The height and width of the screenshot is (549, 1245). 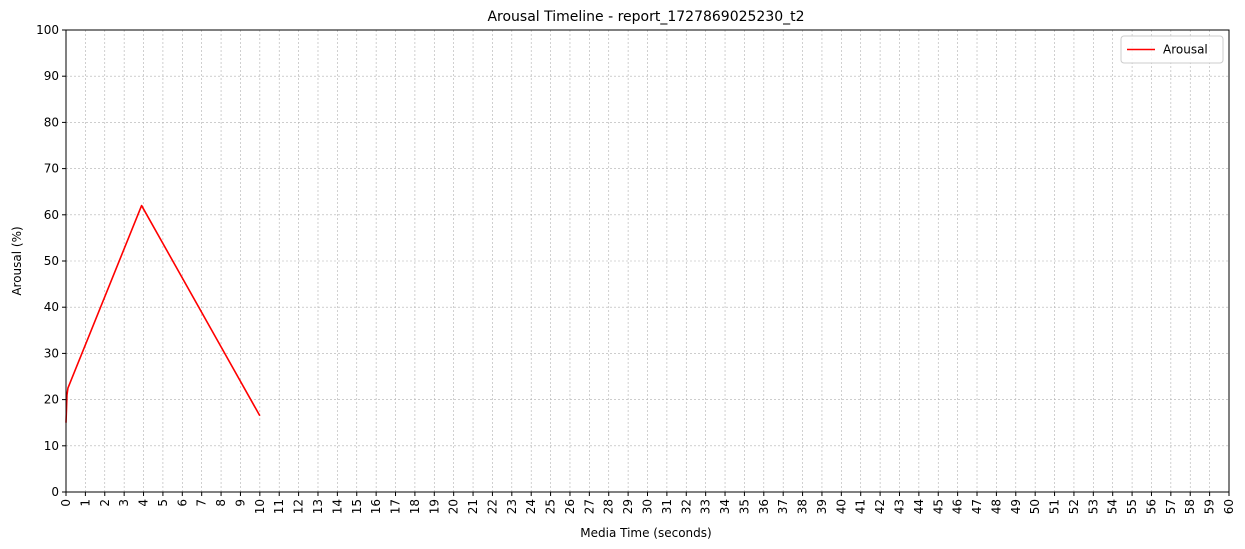 I want to click on x-tick-label: 21, so click(x=473, y=506).